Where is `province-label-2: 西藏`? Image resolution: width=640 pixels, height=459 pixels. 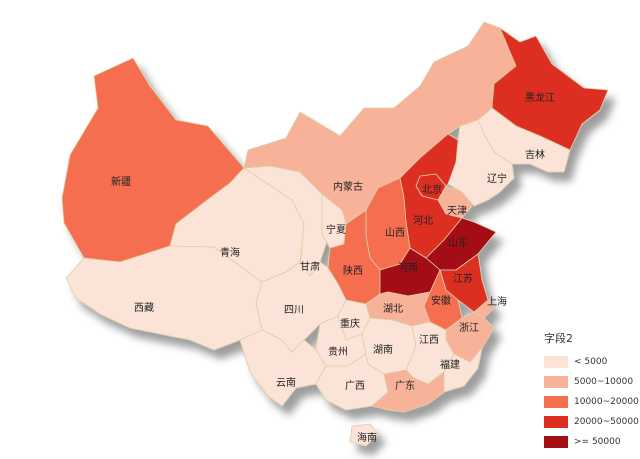
province-label-2: 西藏 is located at coordinates (144, 308).